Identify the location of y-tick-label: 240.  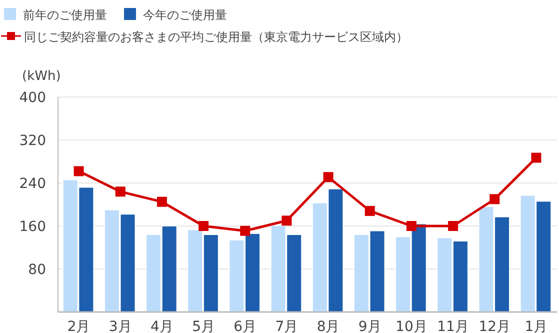
(32, 184).